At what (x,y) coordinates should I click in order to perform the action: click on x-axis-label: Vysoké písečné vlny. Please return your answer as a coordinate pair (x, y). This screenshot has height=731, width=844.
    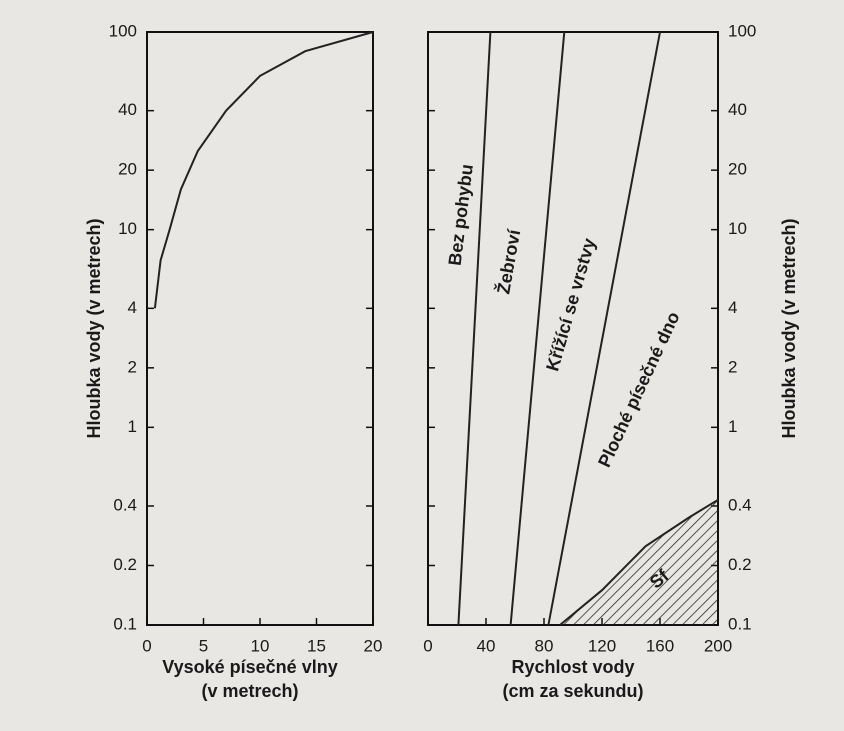
    Looking at the image, I should click on (249, 667).